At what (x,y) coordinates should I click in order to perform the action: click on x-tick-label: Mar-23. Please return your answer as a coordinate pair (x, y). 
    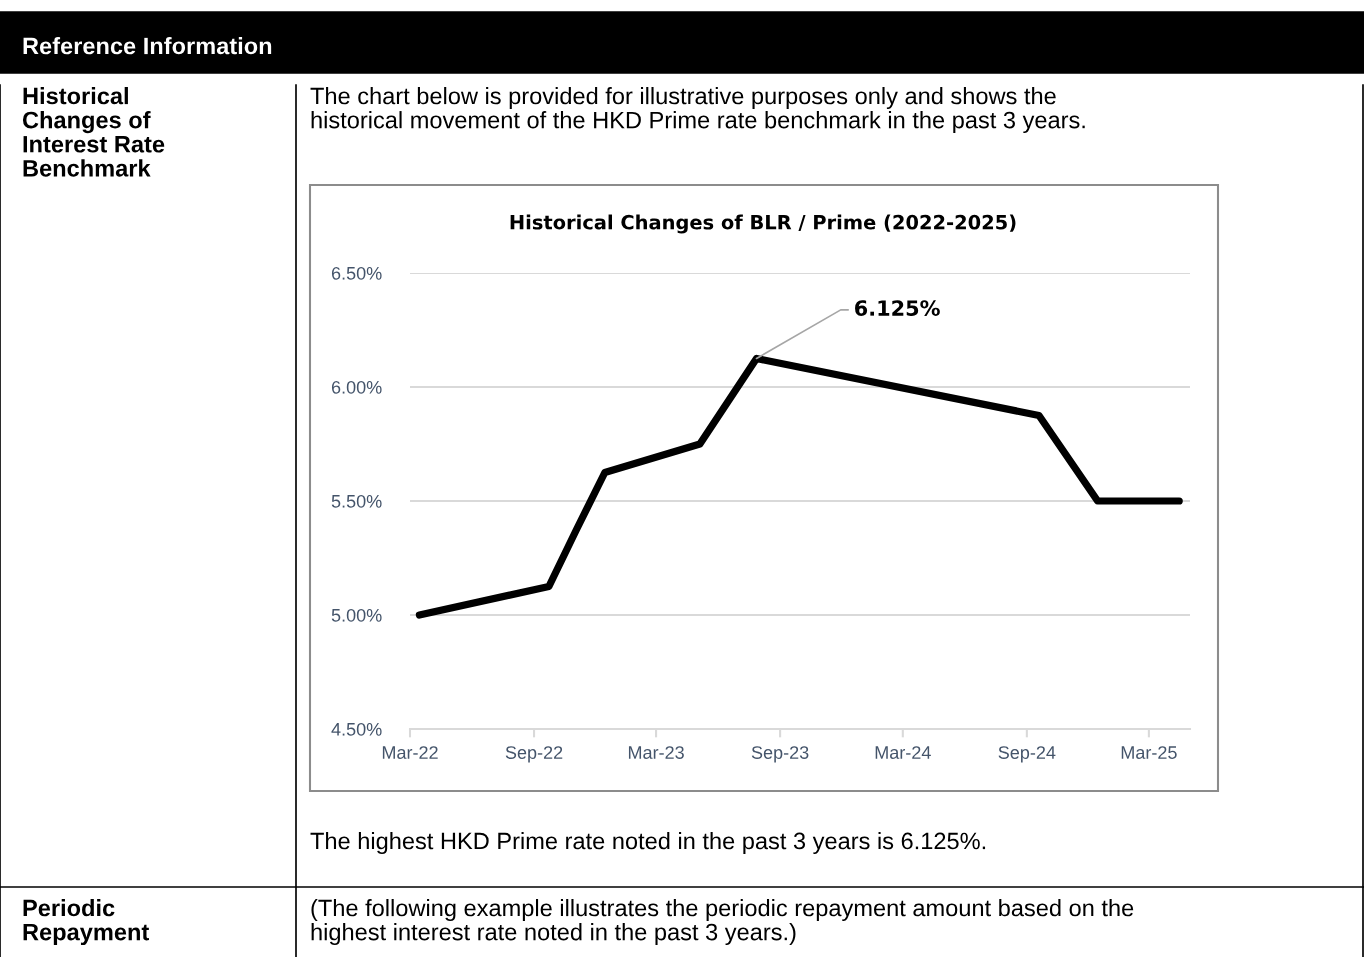
    Looking at the image, I should click on (656, 752).